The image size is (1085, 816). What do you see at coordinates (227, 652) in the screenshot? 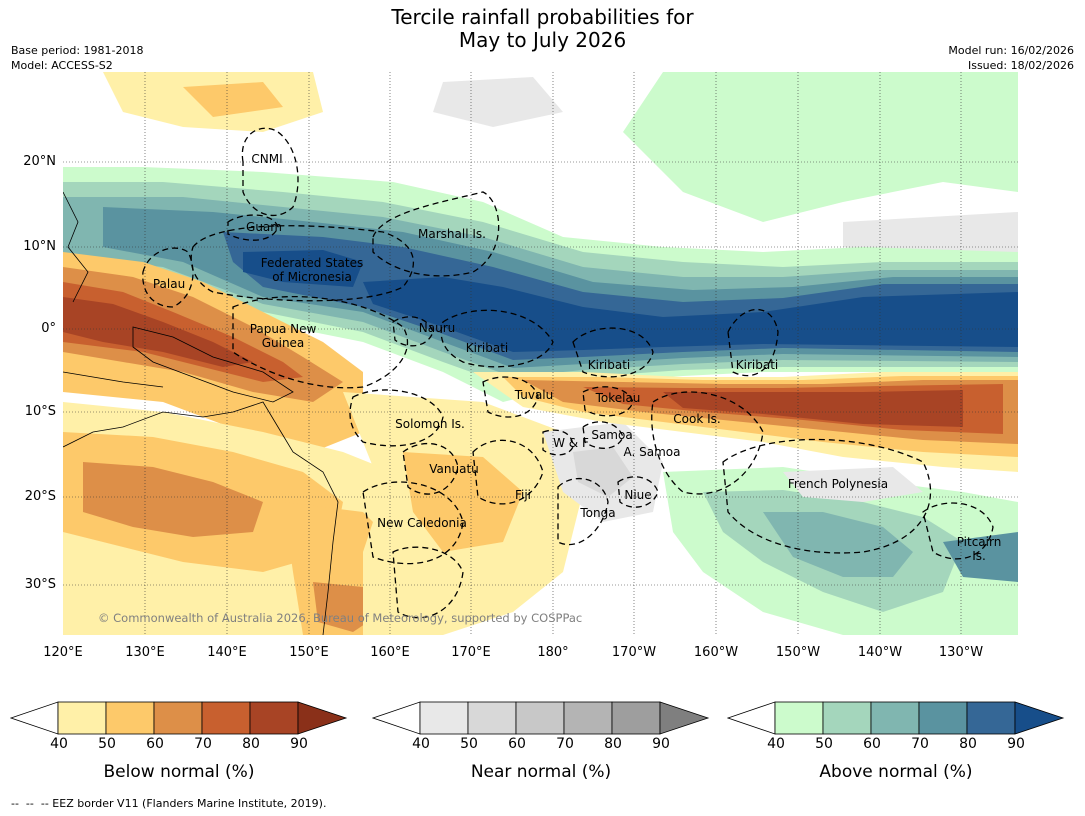
I see `x-tick: 140°E` at bounding box center [227, 652].